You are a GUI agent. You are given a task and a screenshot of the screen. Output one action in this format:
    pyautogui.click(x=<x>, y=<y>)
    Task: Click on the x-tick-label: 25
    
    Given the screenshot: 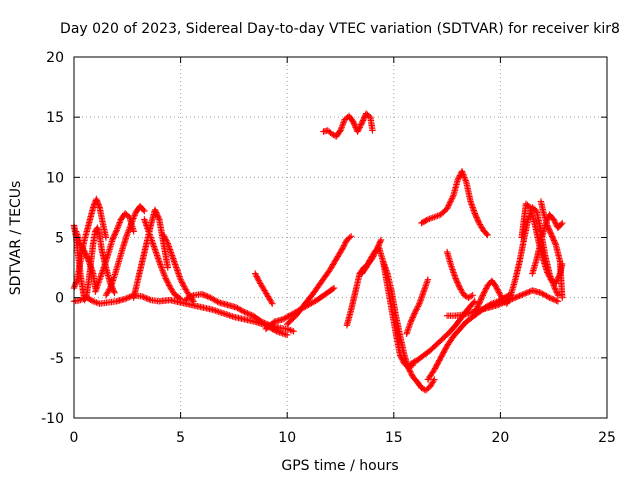 What is the action you would take?
    pyautogui.click(x=607, y=438)
    